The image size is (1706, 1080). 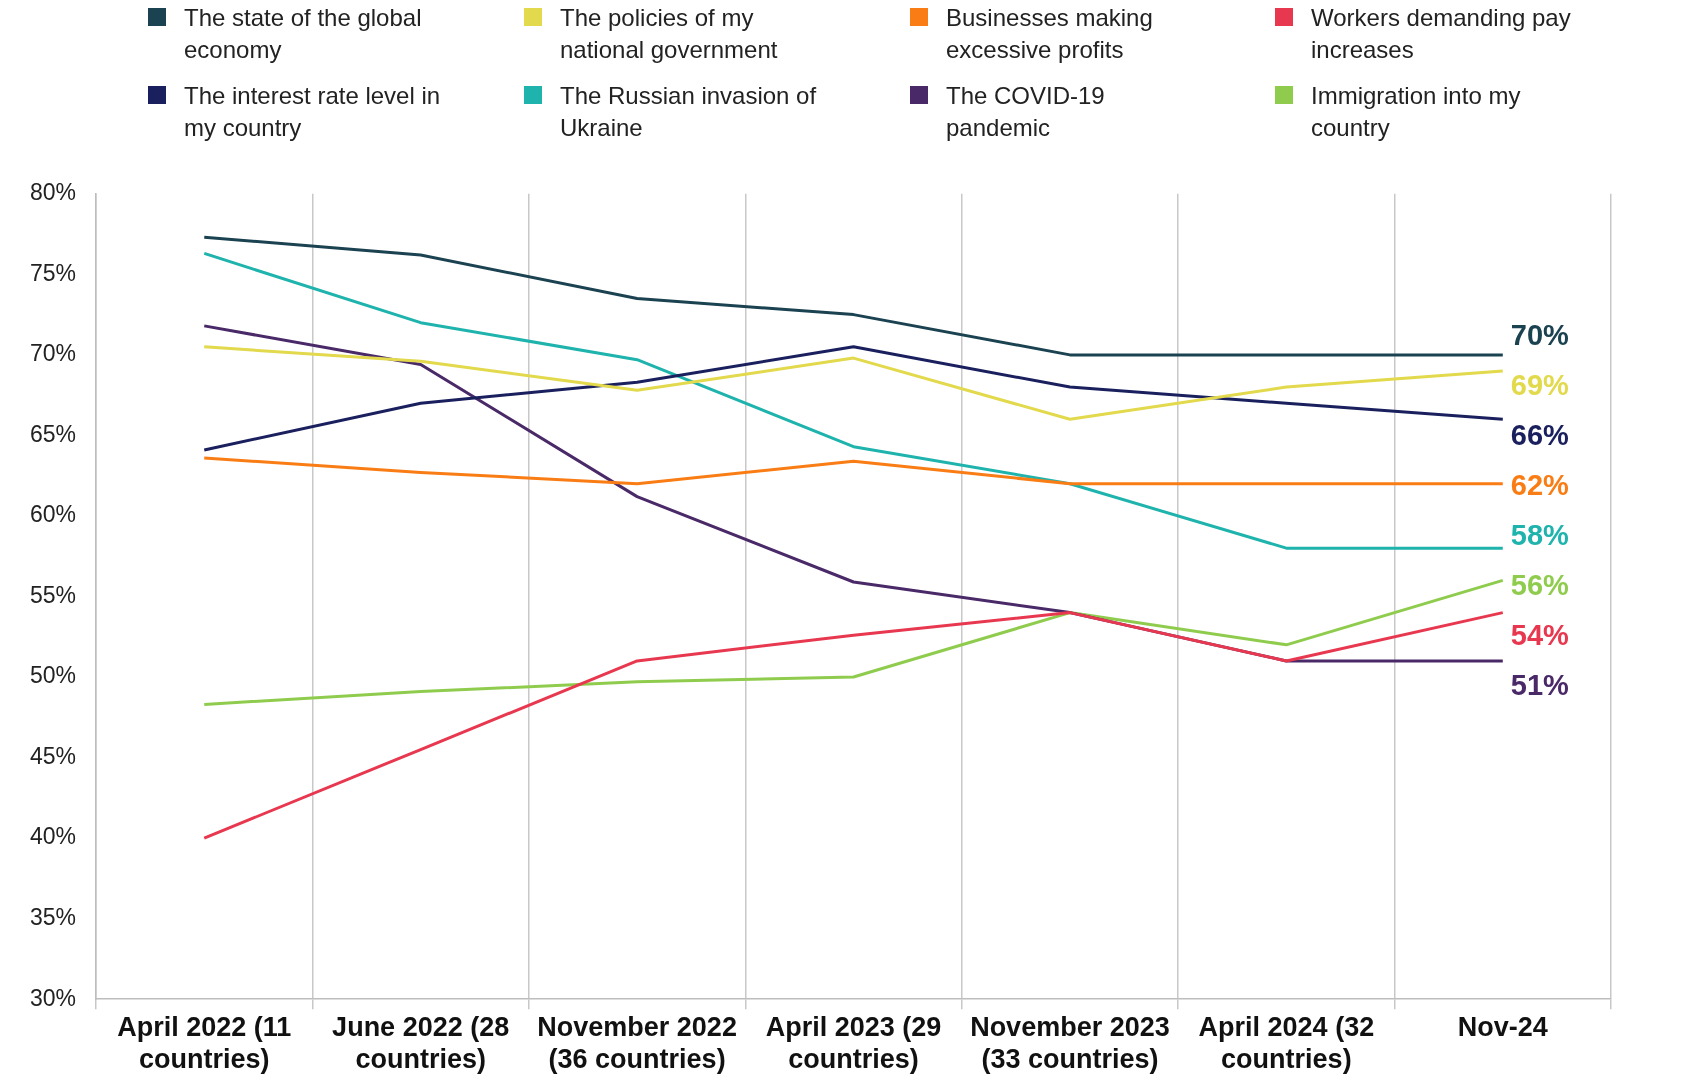 What do you see at coordinates (1540, 634) in the screenshot?
I see `data-label: 54%` at bounding box center [1540, 634].